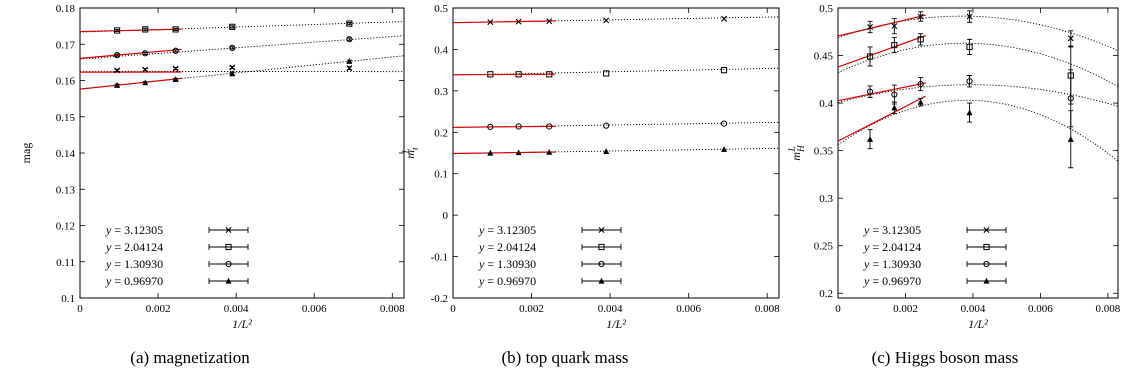  Describe the element at coordinates (26, 153) in the screenshot. I see `y-axis-label: mag` at that location.